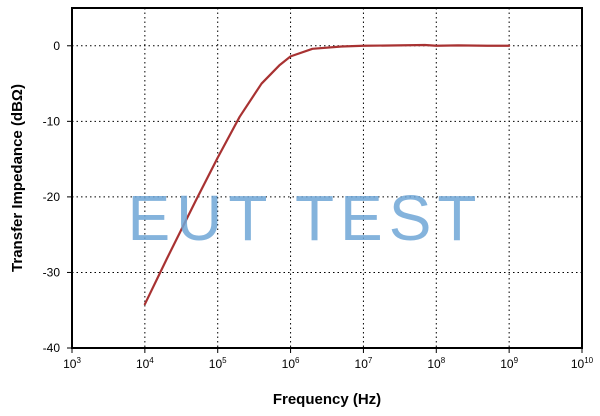  What do you see at coordinates (370, 360) in the screenshot?
I see `x-tick-label-exponent: 7` at bounding box center [370, 360].